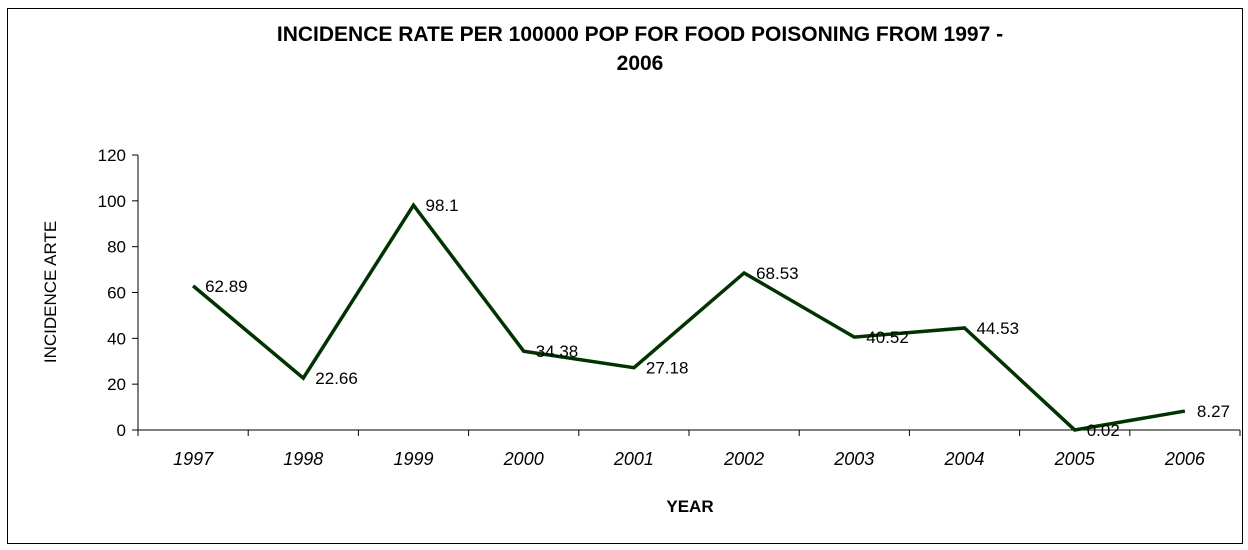 This screenshot has height=550, width=1248. I want to click on data-label: 62.89, so click(226, 286).